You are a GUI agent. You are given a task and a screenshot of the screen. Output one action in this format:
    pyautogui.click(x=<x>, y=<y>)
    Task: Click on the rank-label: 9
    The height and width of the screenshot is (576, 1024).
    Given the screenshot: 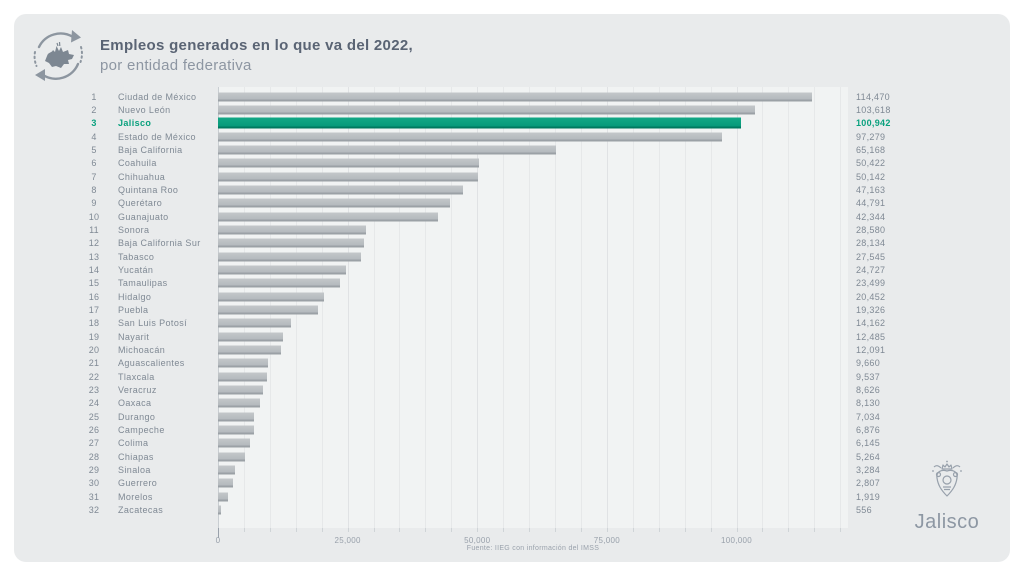 What is the action you would take?
    pyautogui.click(x=94, y=203)
    